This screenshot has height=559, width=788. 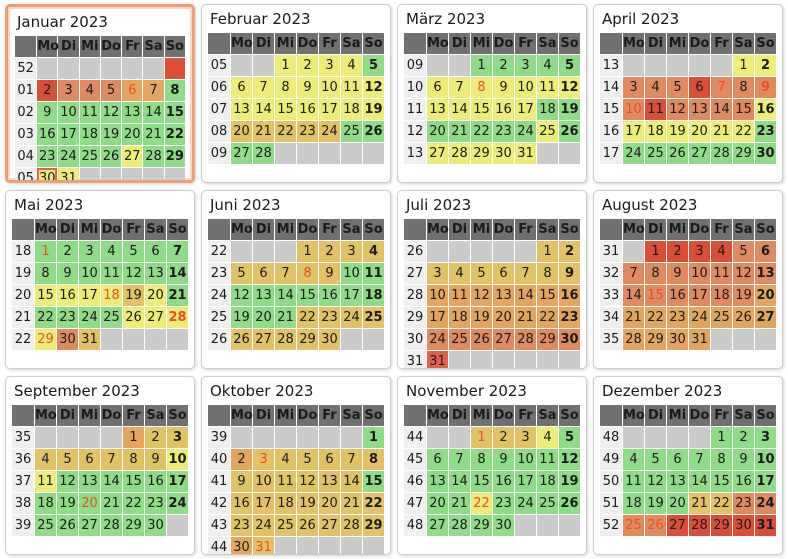 What do you see at coordinates (241, 295) in the screenshot?
I see `day-cell: 12` at bounding box center [241, 295].